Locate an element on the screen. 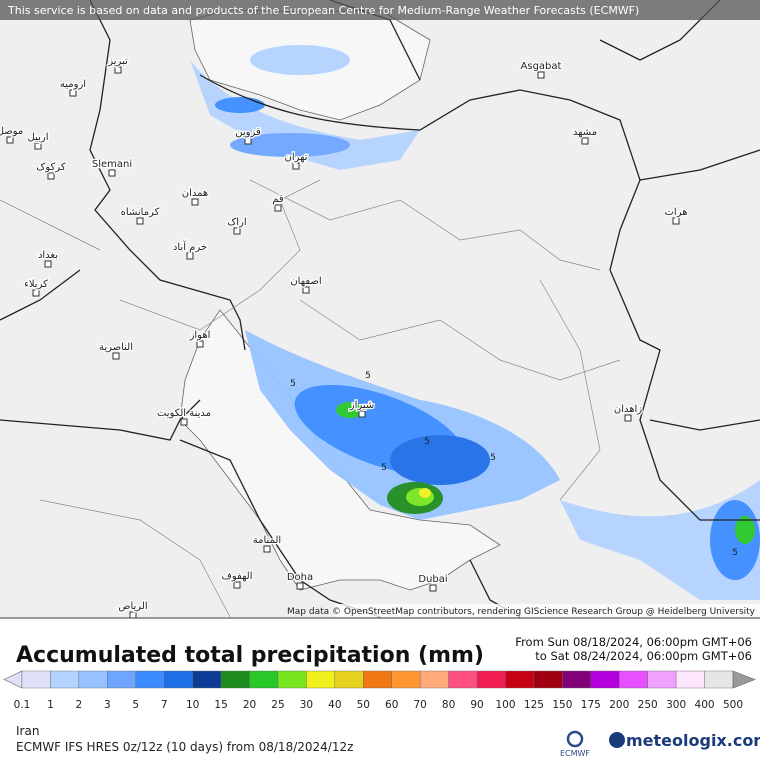 This screenshot has height=760, width=760. city-label: الناصرية is located at coordinates (116, 347).